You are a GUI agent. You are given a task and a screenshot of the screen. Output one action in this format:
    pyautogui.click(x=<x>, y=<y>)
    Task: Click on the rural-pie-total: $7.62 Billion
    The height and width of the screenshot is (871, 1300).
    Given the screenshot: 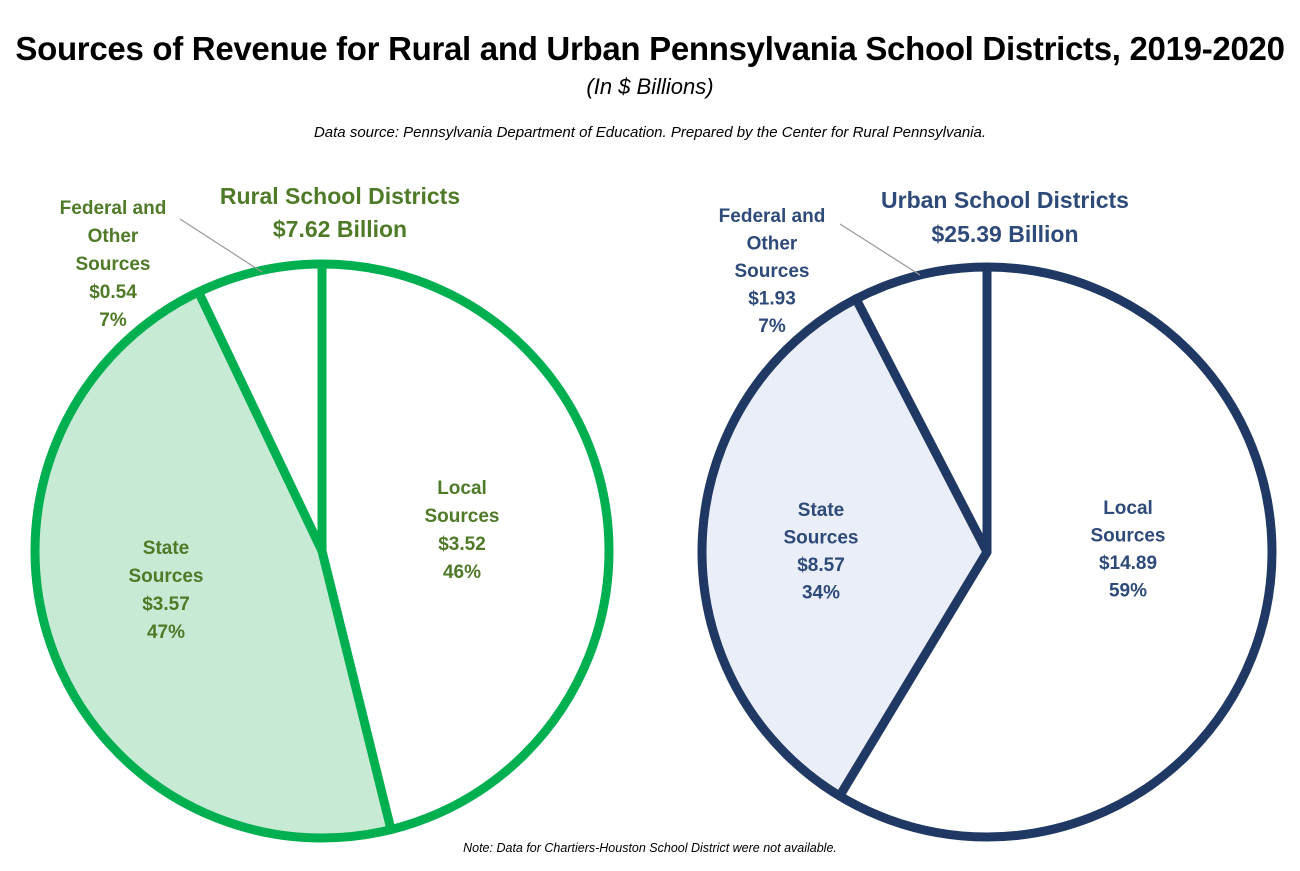 What is the action you would take?
    pyautogui.click(x=340, y=229)
    